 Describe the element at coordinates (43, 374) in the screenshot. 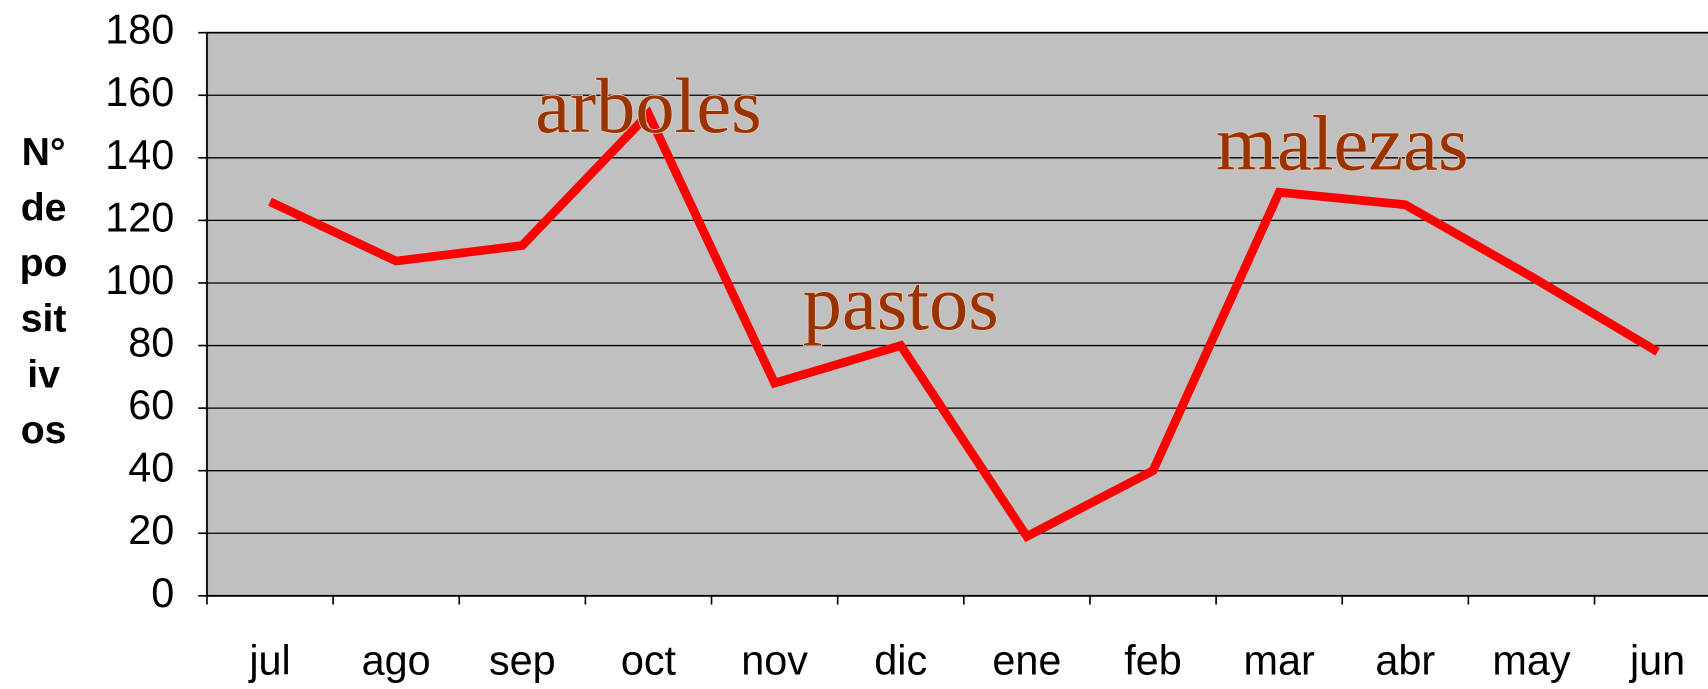

I see `y-axis-label: iv` at that location.